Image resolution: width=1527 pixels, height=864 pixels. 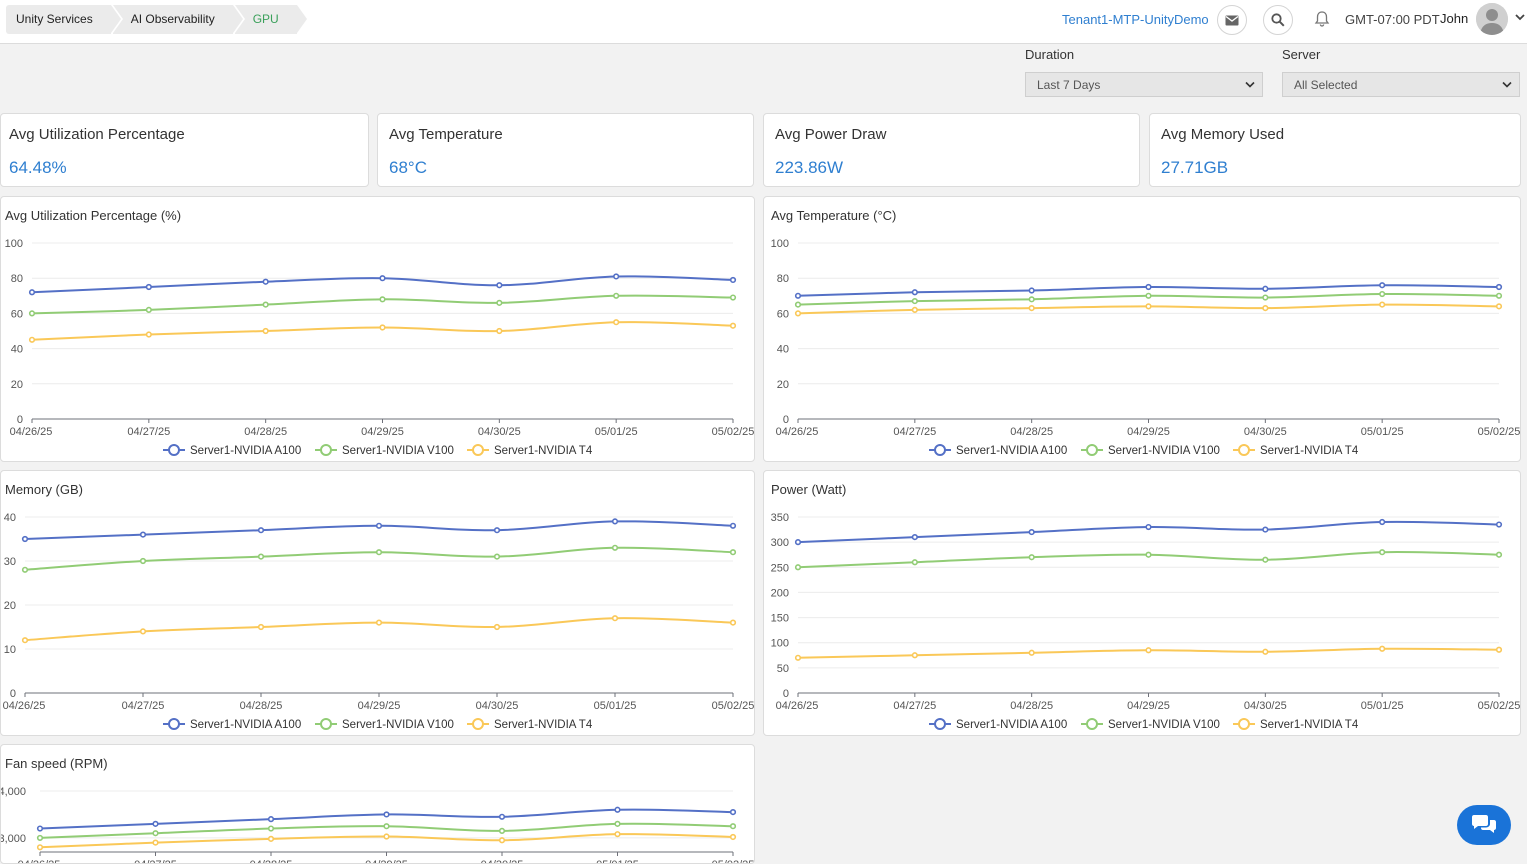 I want to click on chat-button, so click(x=1484, y=825).